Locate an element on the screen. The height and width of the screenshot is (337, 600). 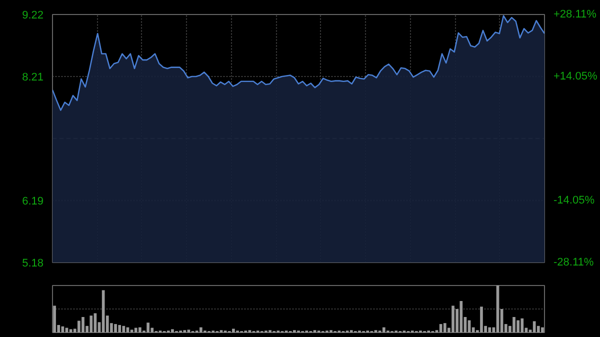
y2-tick-label: +28.11% is located at coordinates (575, 14).